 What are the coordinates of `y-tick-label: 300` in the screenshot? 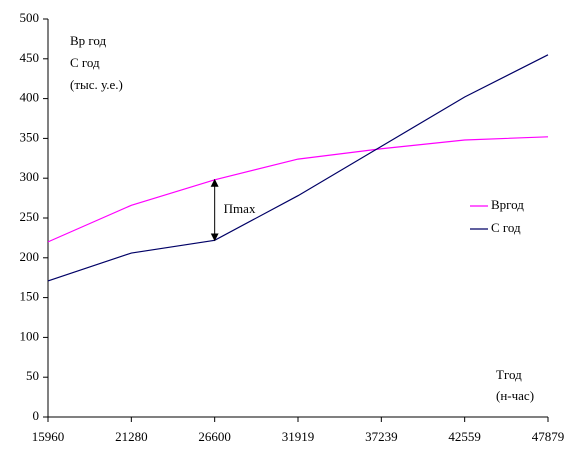 It's located at (30, 176).